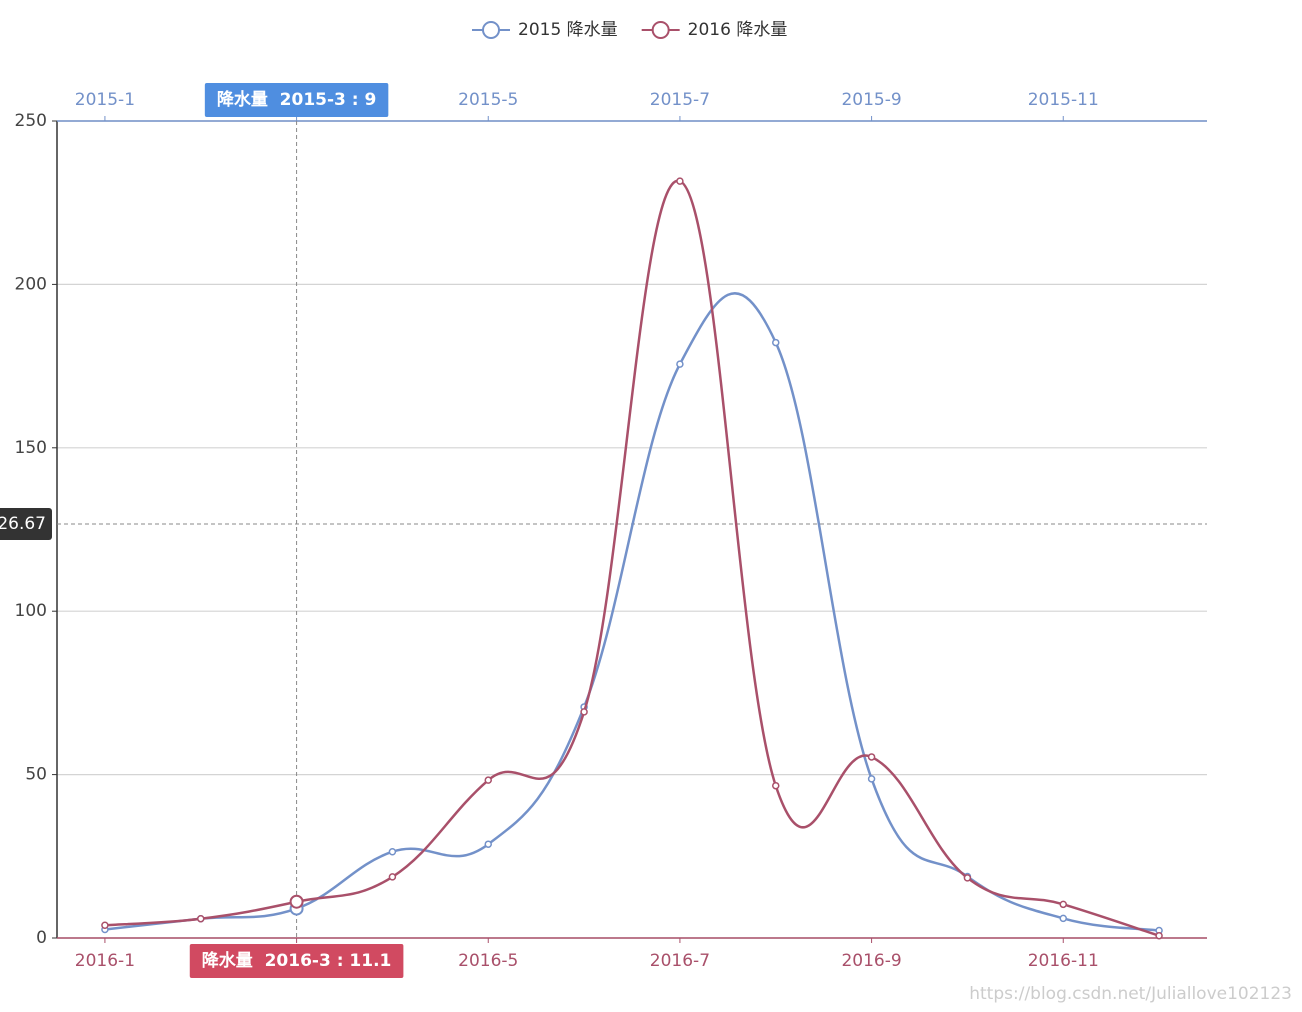 The image size is (1302, 1012). Describe the element at coordinates (738, 30) in the screenshot. I see `legend-label: 2016 降水量` at that location.